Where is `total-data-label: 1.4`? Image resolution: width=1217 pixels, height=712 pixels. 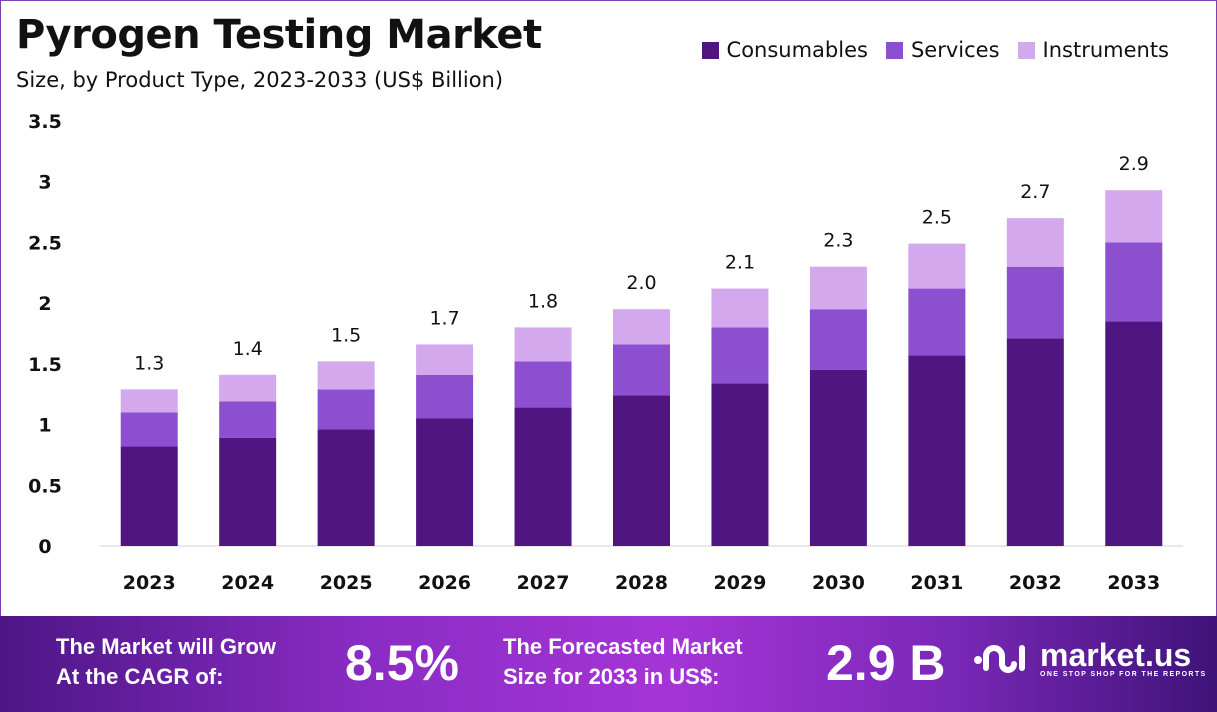 total-data-label: 1.4 is located at coordinates (248, 349).